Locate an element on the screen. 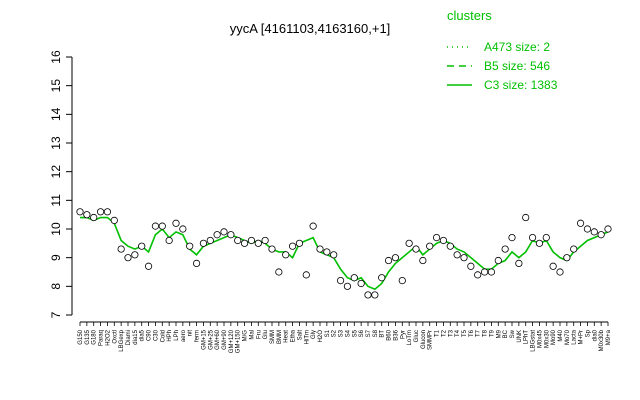 This screenshot has width=640, height=400. x-tick-label: S1 is located at coordinates (328, 333).